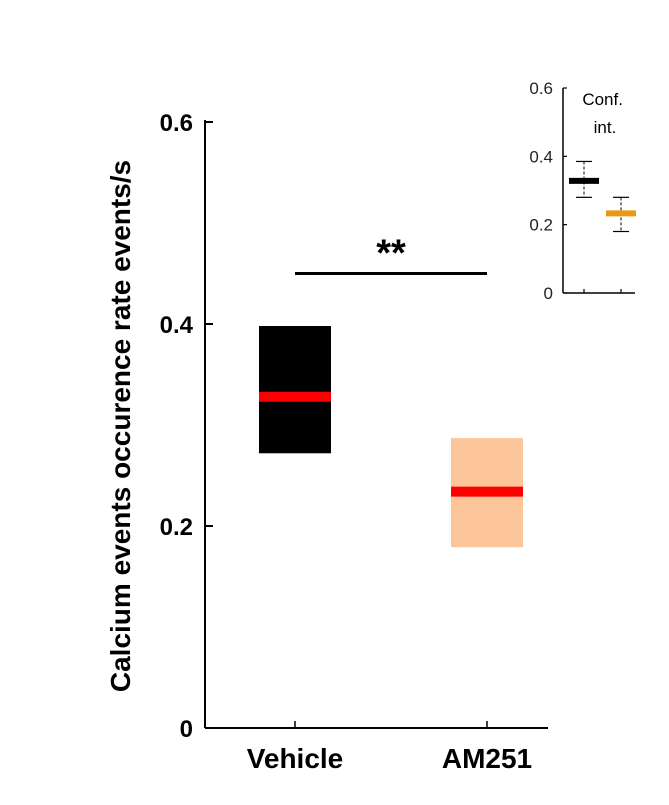  I want to click on inset-title: Conf. int., so click(604, 113).